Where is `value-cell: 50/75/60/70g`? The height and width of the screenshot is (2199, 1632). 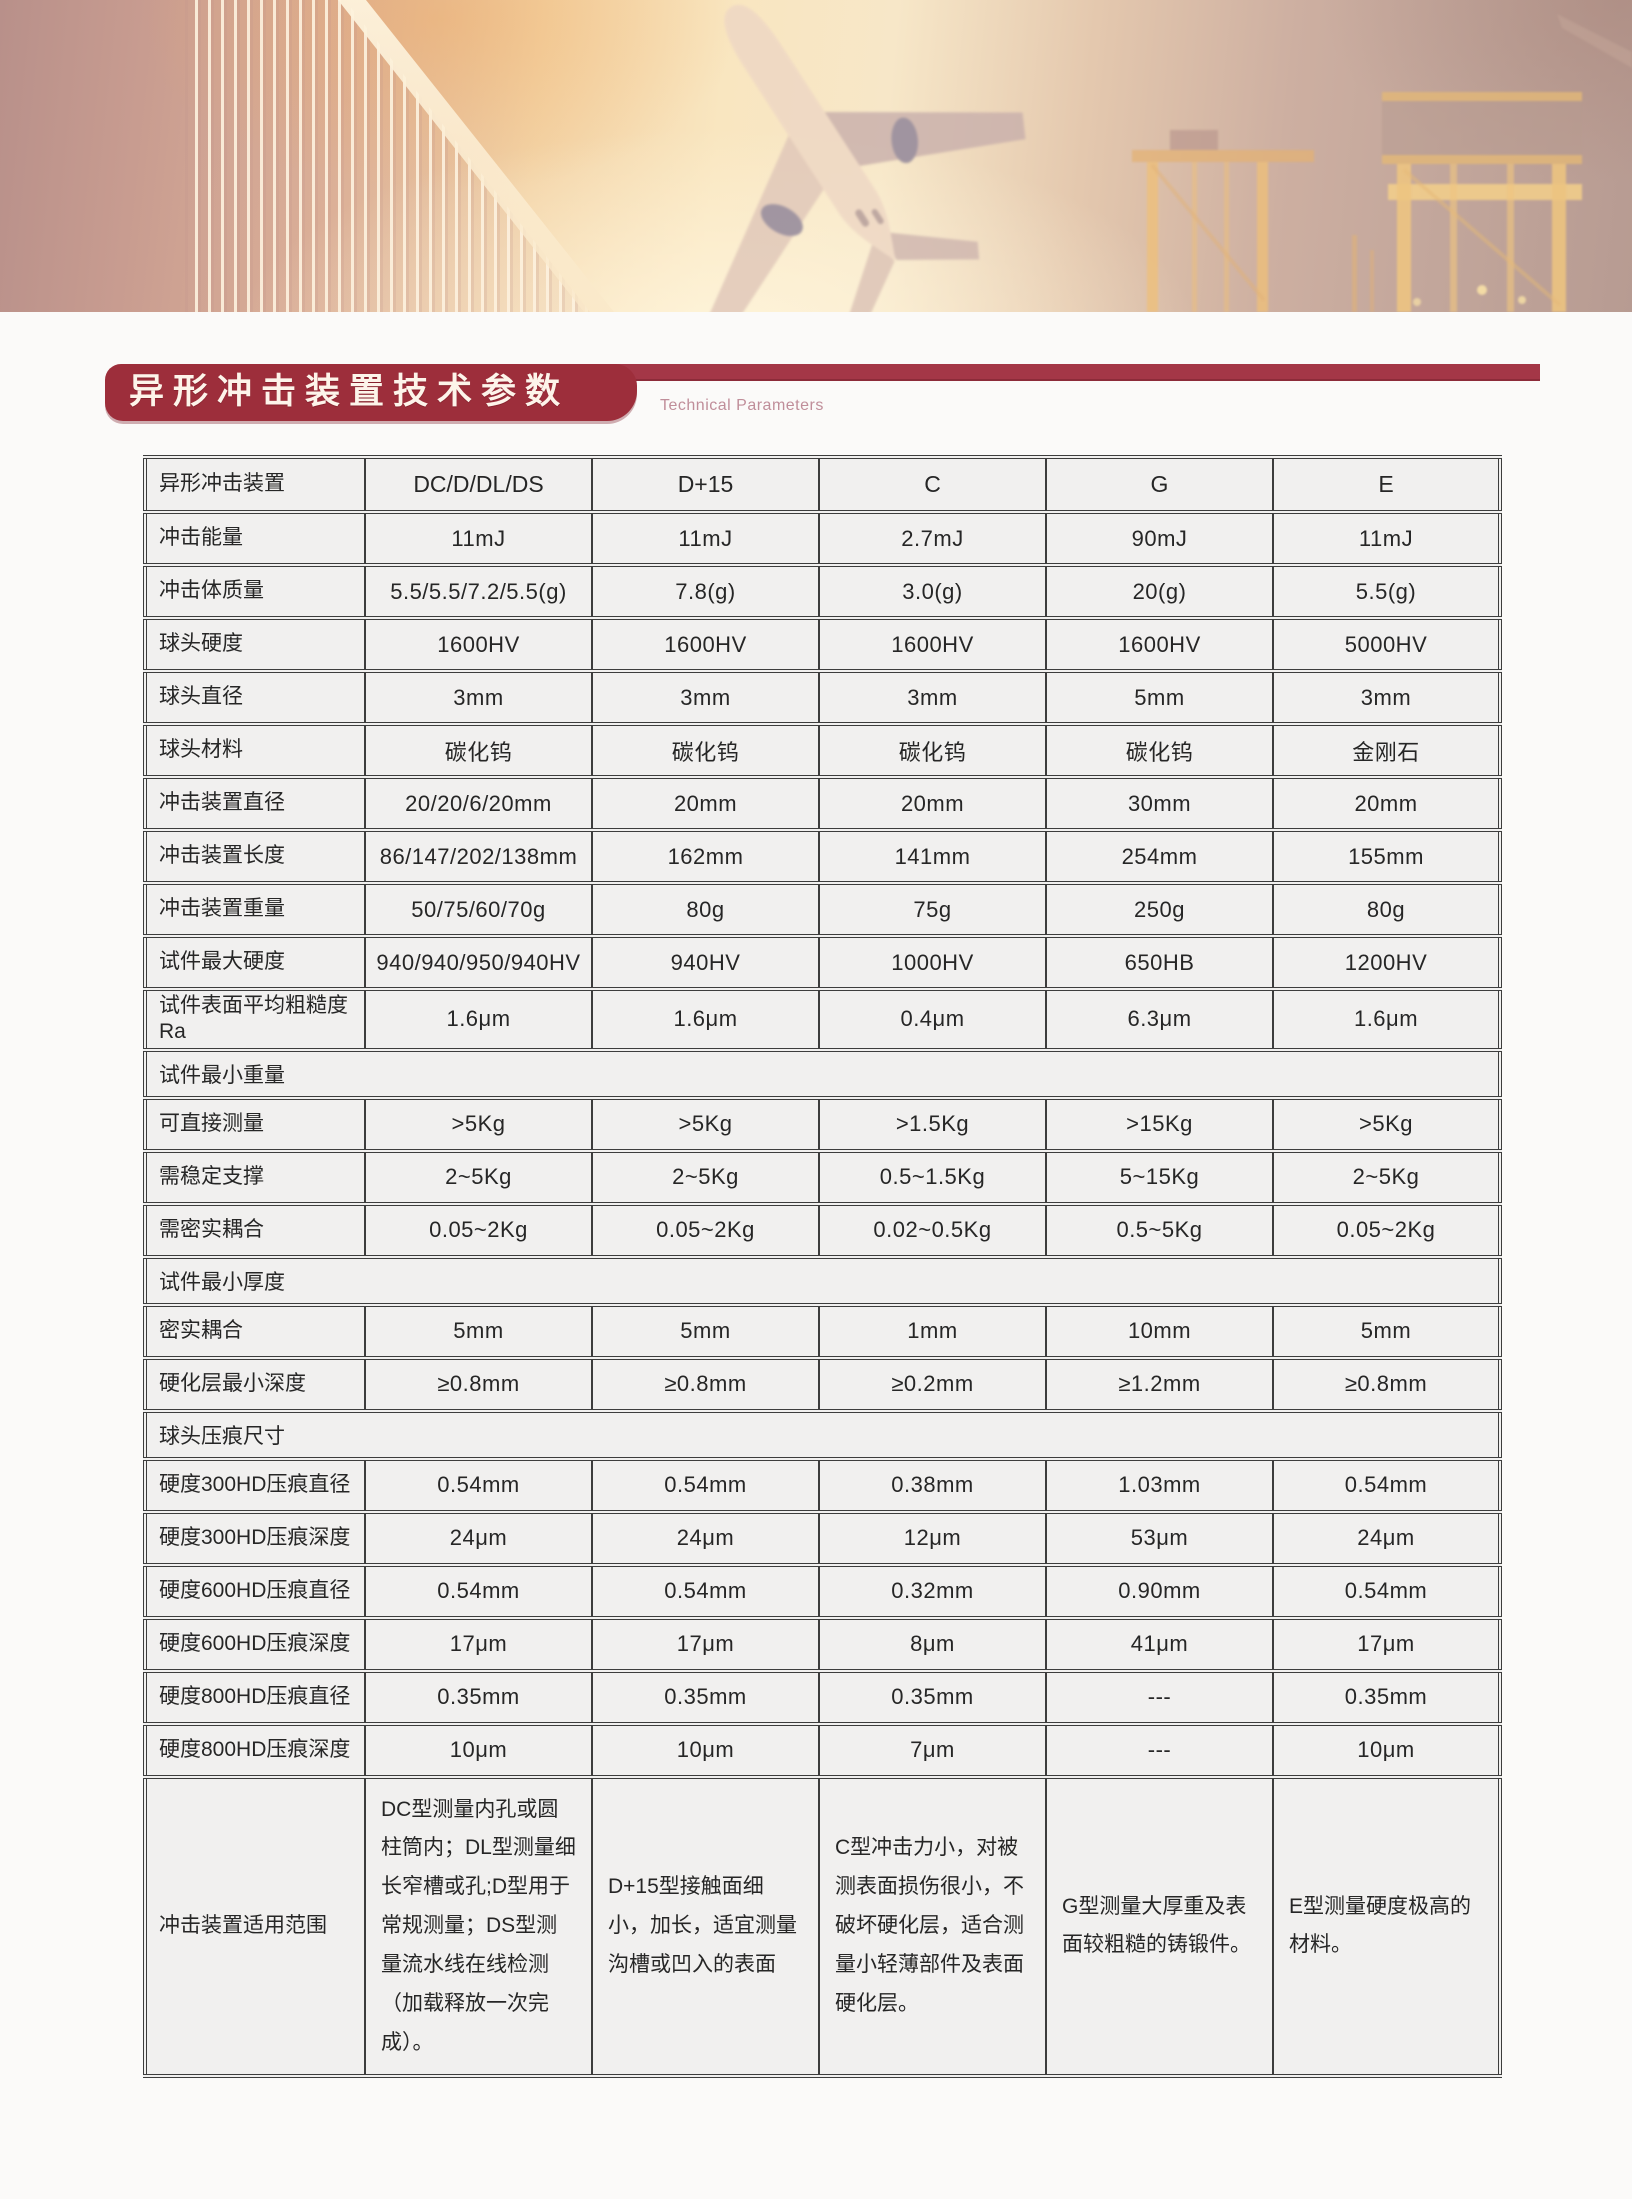 value-cell: 50/75/60/70g is located at coordinates (478, 909).